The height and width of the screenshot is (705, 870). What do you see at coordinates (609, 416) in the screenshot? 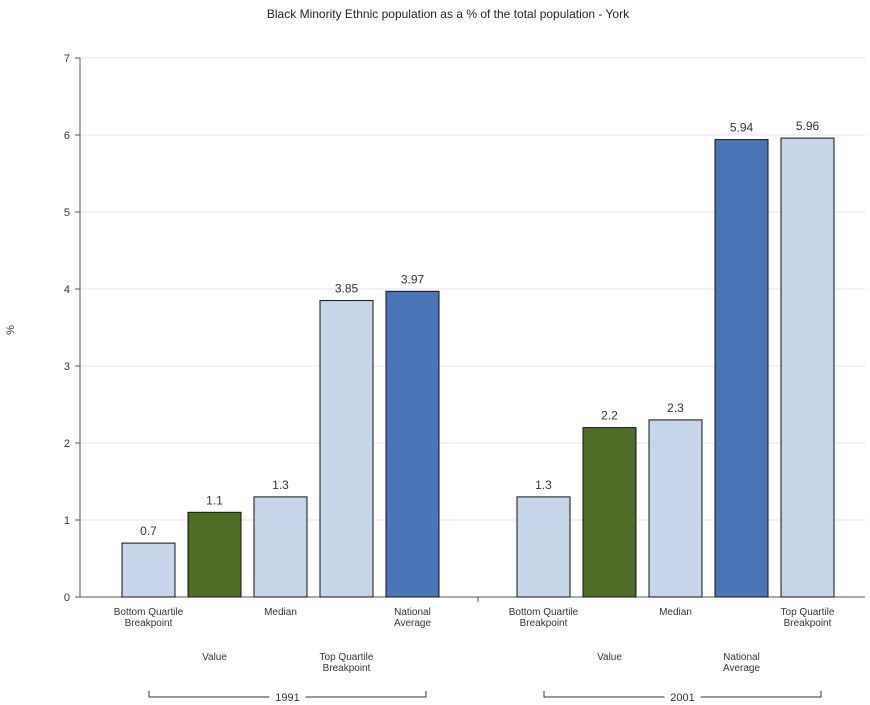
I see `data-label: 2.2` at bounding box center [609, 416].